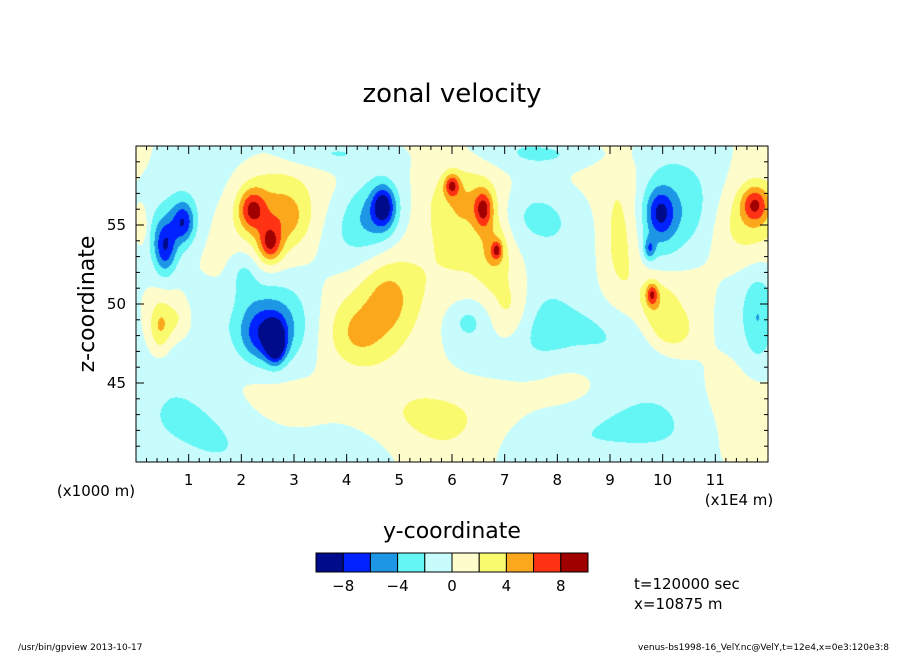 This screenshot has width=904, height=654. What do you see at coordinates (116, 225) in the screenshot?
I see `y-tick-label: 55` at bounding box center [116, 225].